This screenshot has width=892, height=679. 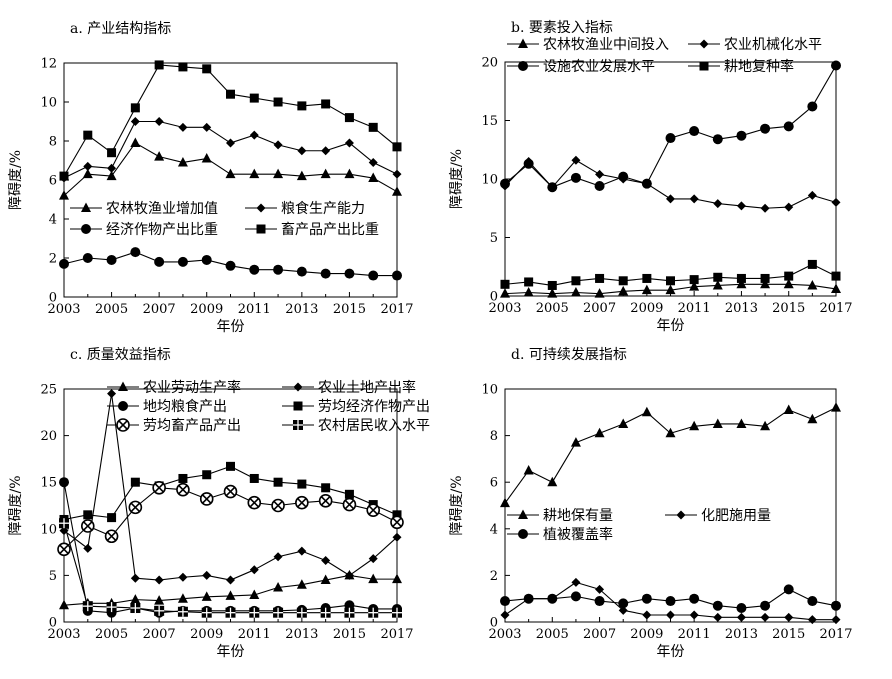 What do you see at coordinates (120, 29) in the screenshot?
I see `chart-title: a. 产业结构指标` at bounding box center [120, 29].